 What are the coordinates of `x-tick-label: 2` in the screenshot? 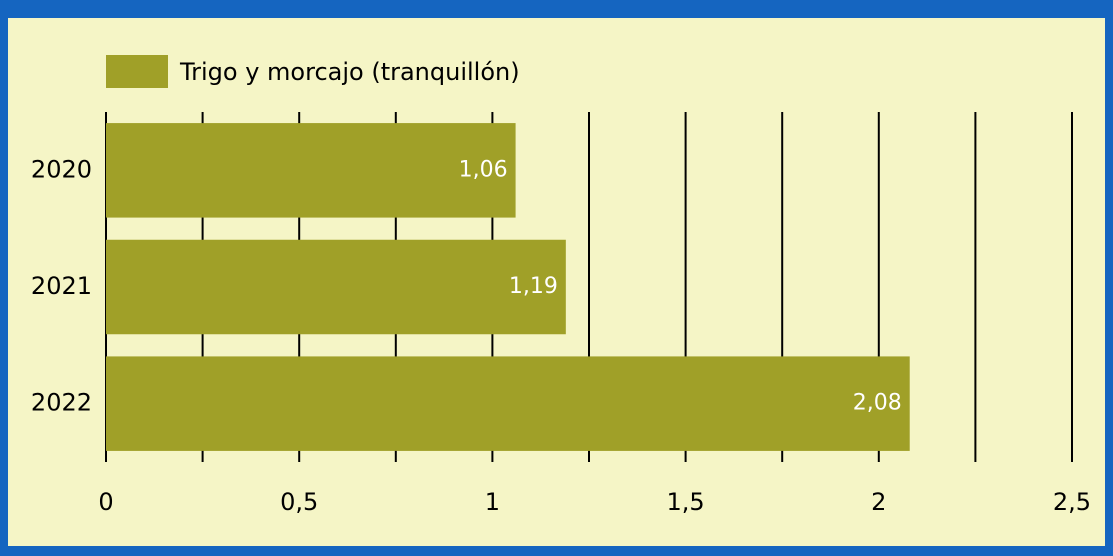 It's located at (878, 502).